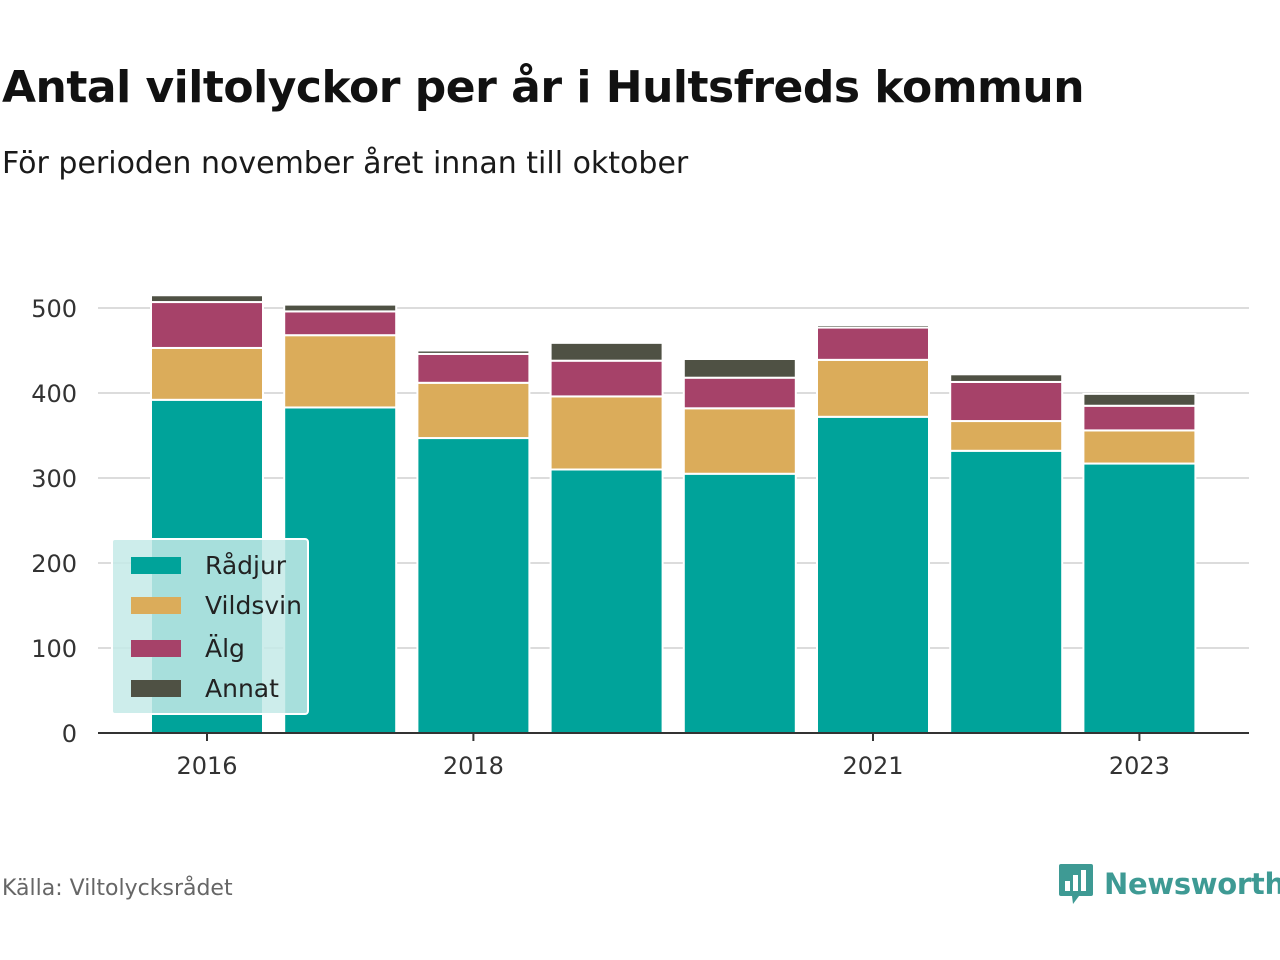 This screenshot has width=1280, height=960. What do you see at coordinates (156, 565) in the screenshot?
I see `legend-swatch-radjur` at bounding box center [156, 565].